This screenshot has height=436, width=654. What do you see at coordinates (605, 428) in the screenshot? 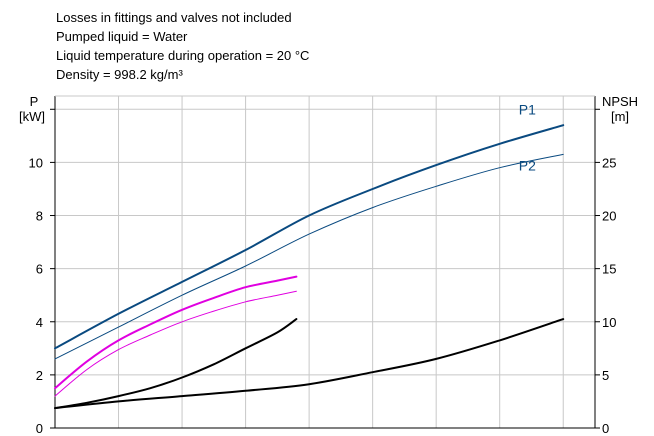
I see `right-tick-label: 0` at bounding box center [605, 428].